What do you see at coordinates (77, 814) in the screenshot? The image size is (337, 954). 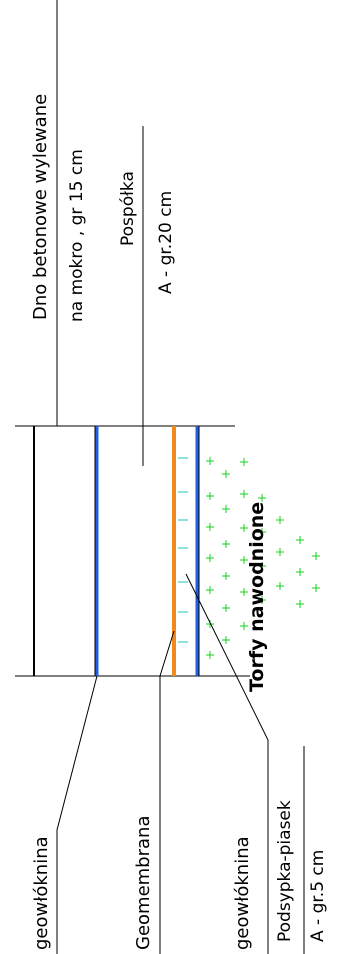 I see `leader-geowloknina-top` at bounding box center [77, 814].